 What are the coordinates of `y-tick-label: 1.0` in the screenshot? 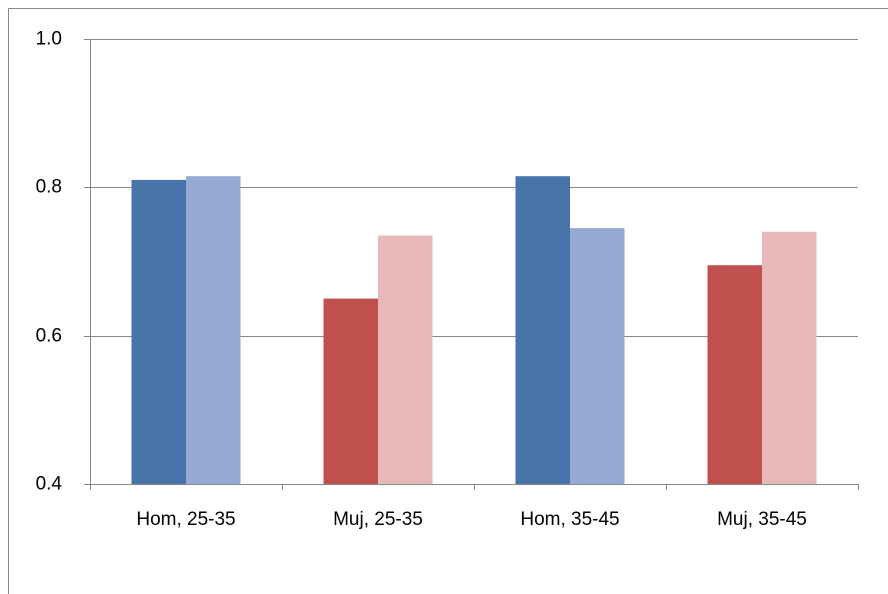 It's located at (49, 39).